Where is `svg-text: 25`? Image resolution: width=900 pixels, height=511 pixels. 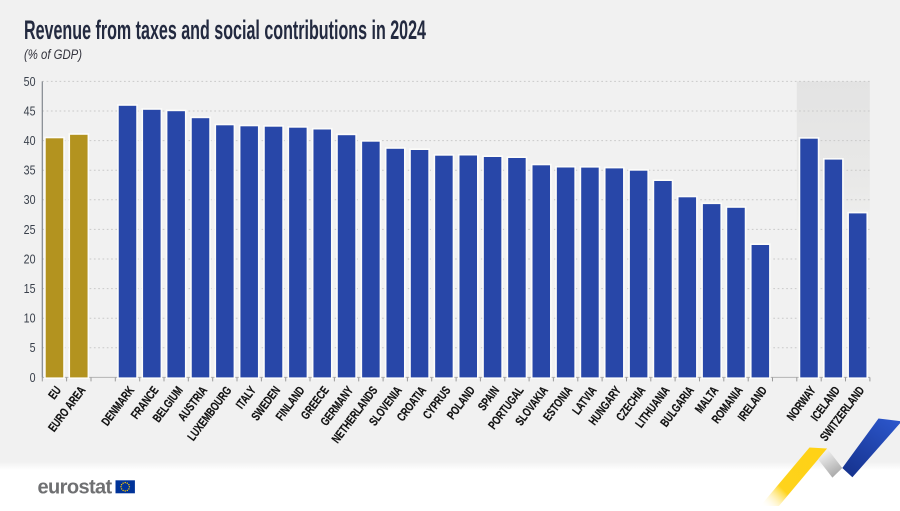
svg-text: 25 is located at coordinates (30, 229).